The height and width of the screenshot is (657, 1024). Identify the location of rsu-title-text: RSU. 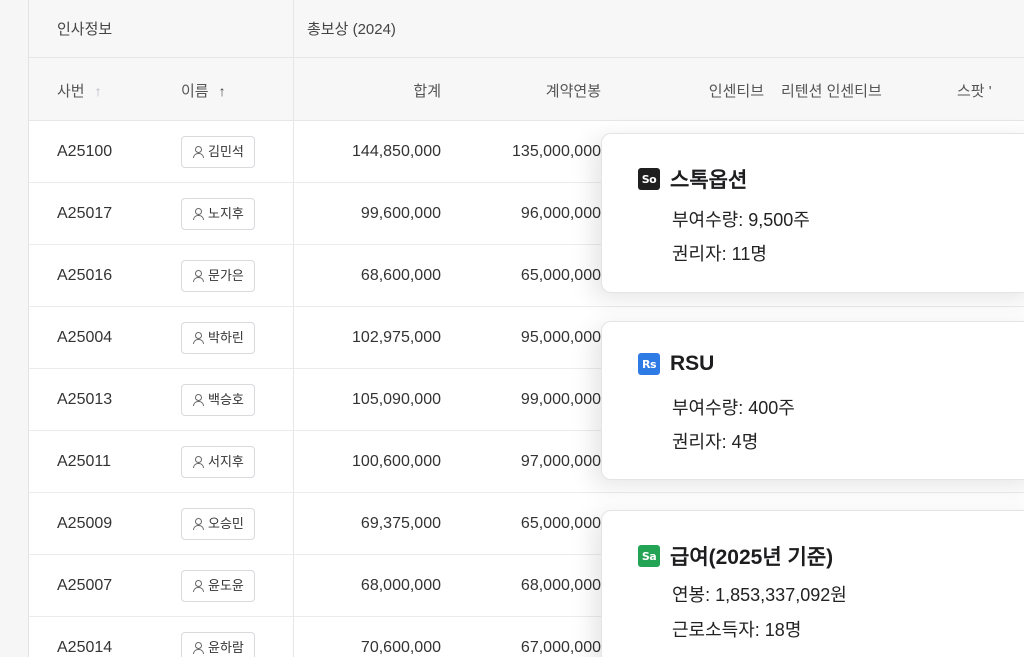
(692, 363).